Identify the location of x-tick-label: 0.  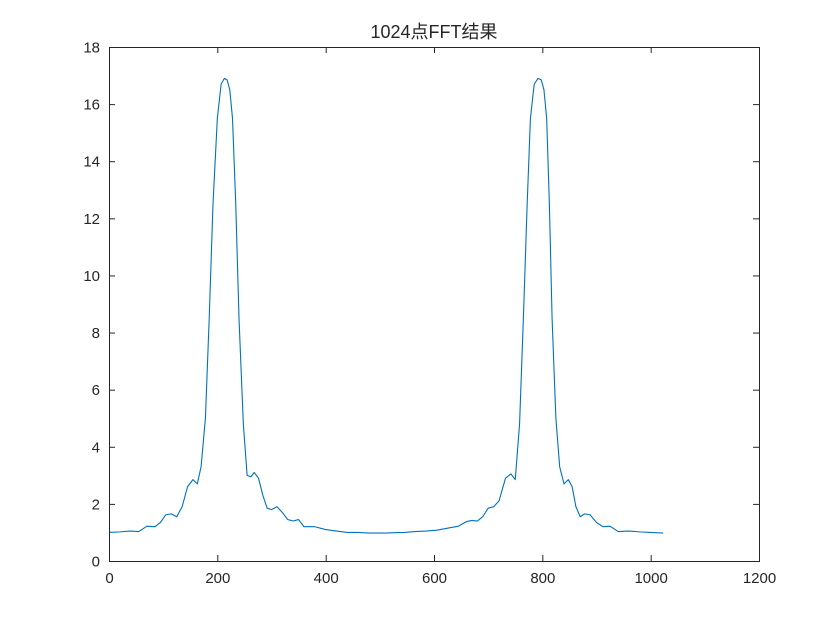
(109, 578).